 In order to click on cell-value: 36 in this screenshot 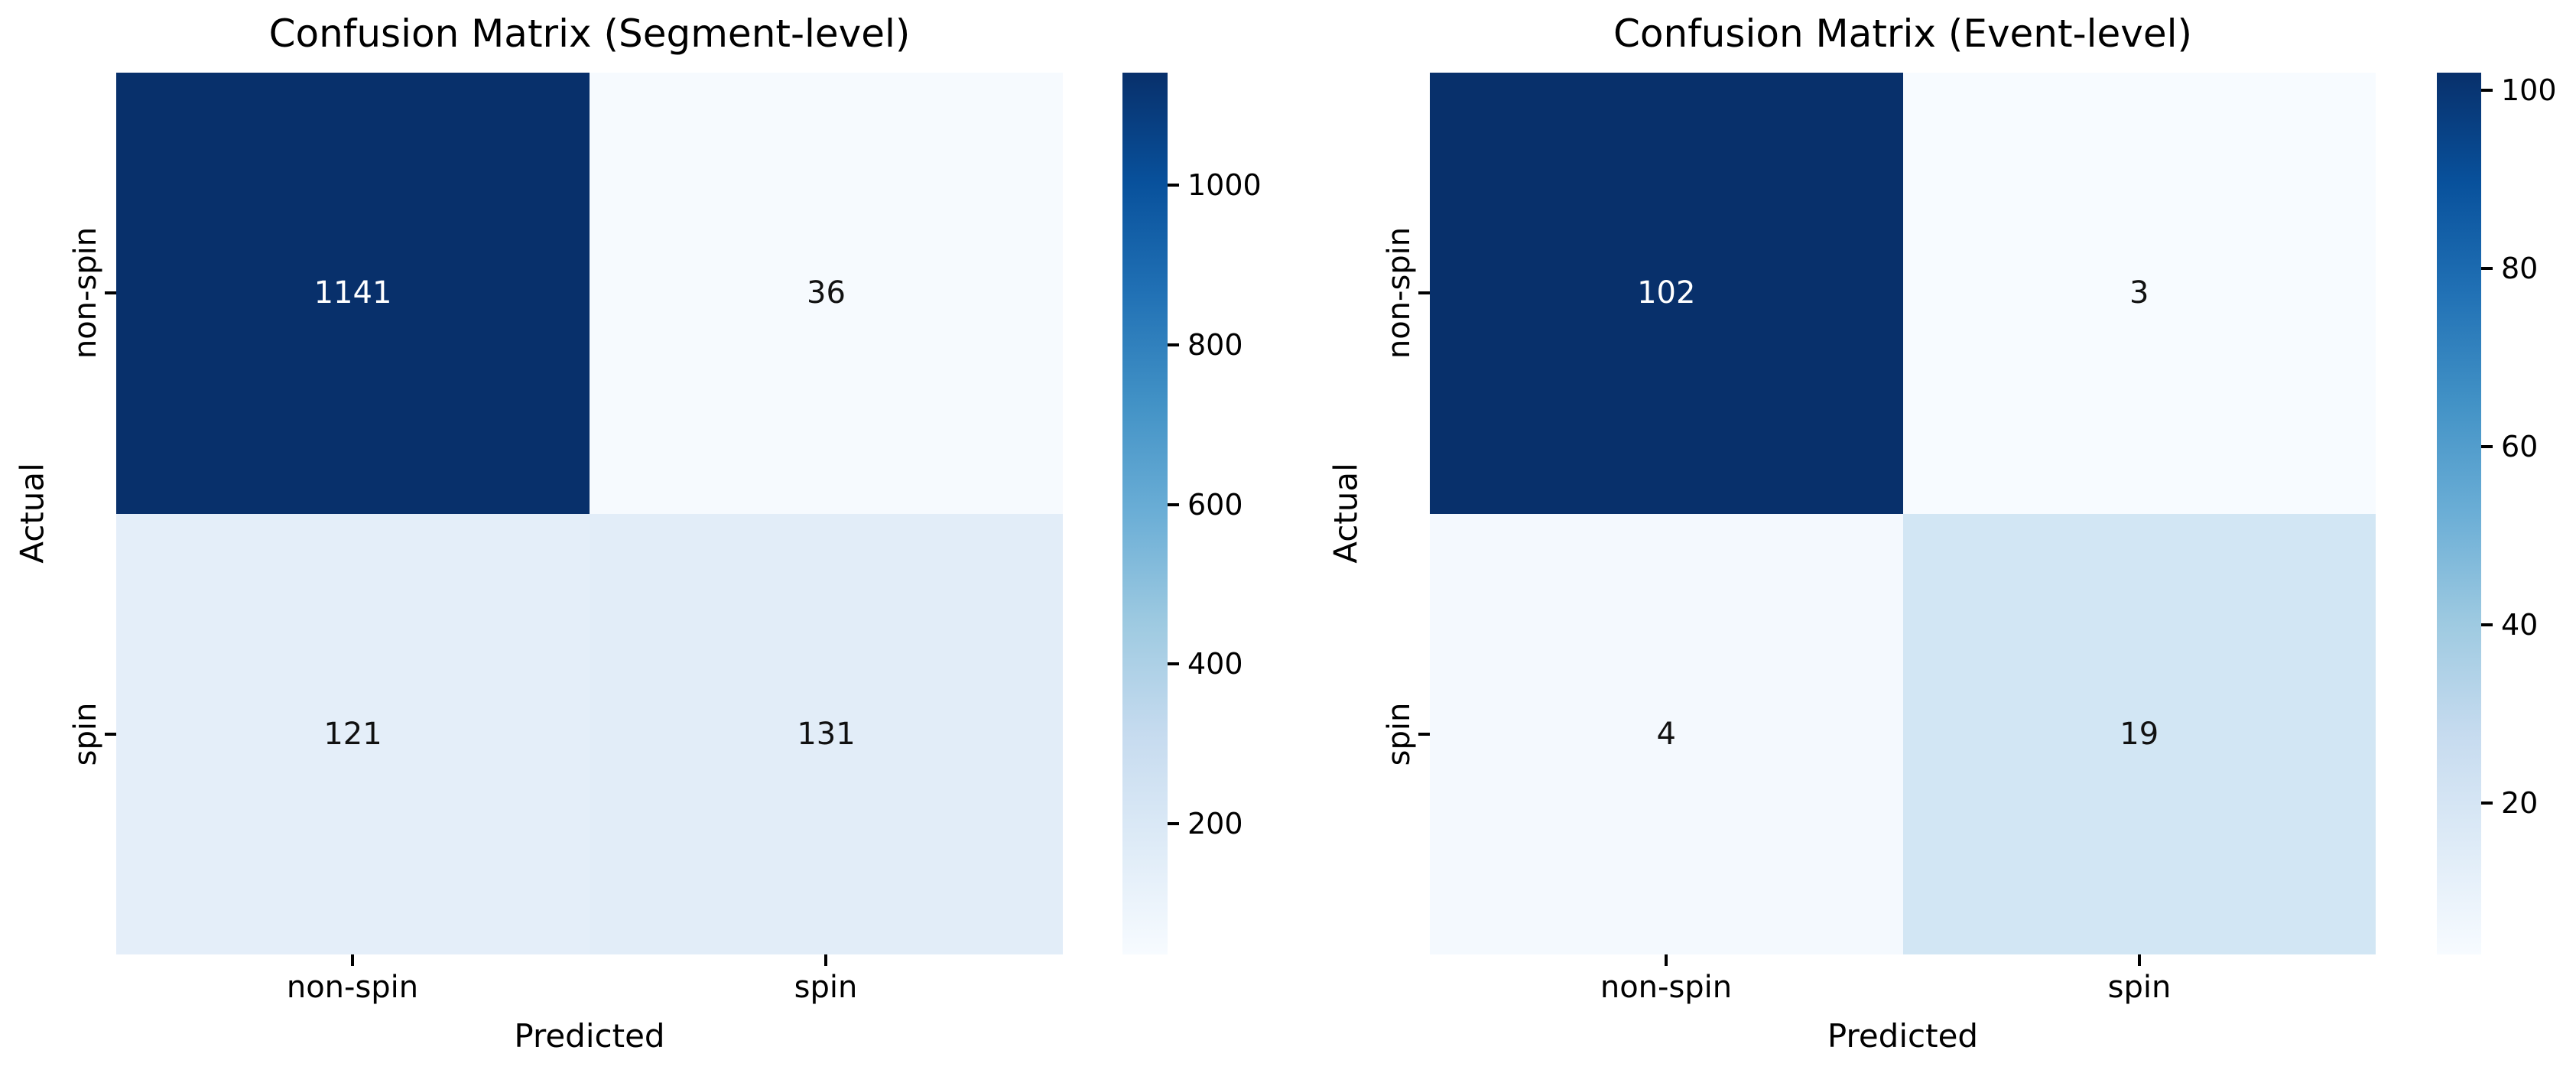, I will do `click(827, 293)`.